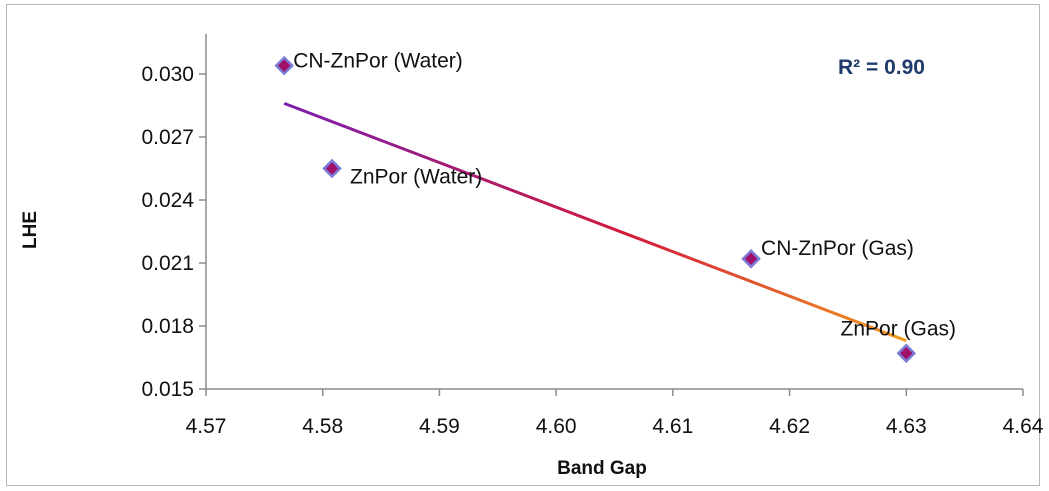 The width and height of the screenshot is (1049, 491). What do you see at coordinates (556, 426) in the screenshot?
I see `x-tick-label: 4.60` at bounding box center [556, 426].